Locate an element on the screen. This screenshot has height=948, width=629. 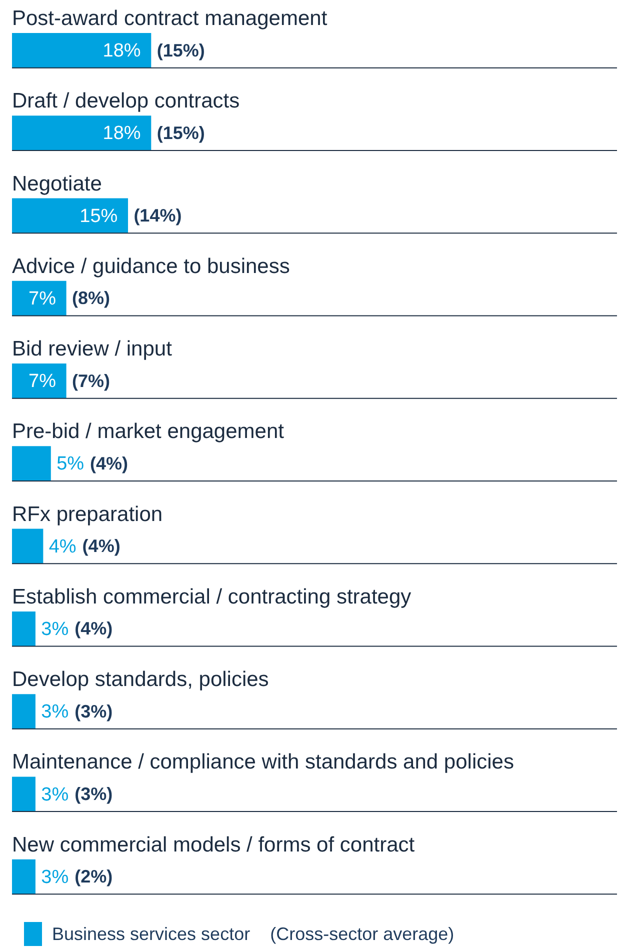
y-tick-label: Post-award contract management is located at coordinates (170, 18).